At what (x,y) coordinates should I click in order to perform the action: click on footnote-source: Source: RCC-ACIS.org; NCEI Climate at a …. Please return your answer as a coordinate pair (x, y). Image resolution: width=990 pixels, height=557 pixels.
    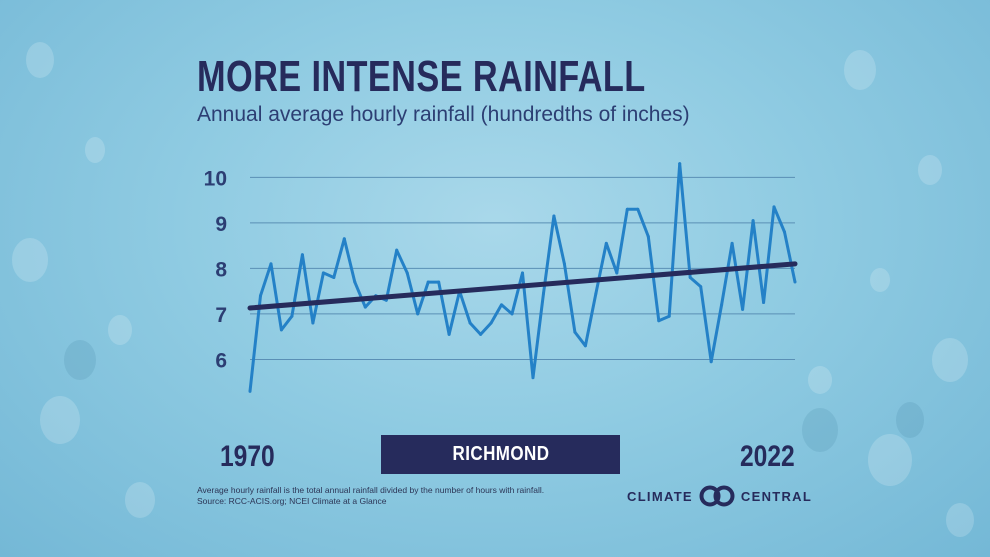
    Looking at the image, I should click on (292, 501).